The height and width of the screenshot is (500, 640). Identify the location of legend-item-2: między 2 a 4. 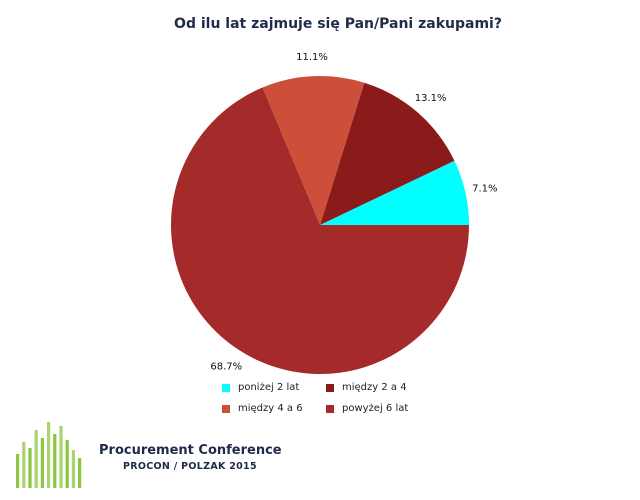
(366, 387).